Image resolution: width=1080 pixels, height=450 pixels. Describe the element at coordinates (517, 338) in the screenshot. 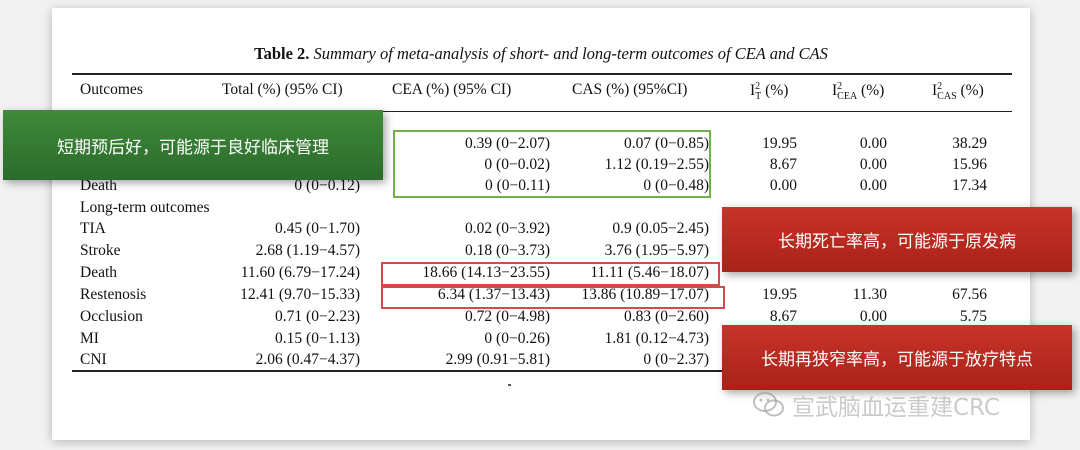

I see `cell-cea: 0 (0−0.26)` at that location.